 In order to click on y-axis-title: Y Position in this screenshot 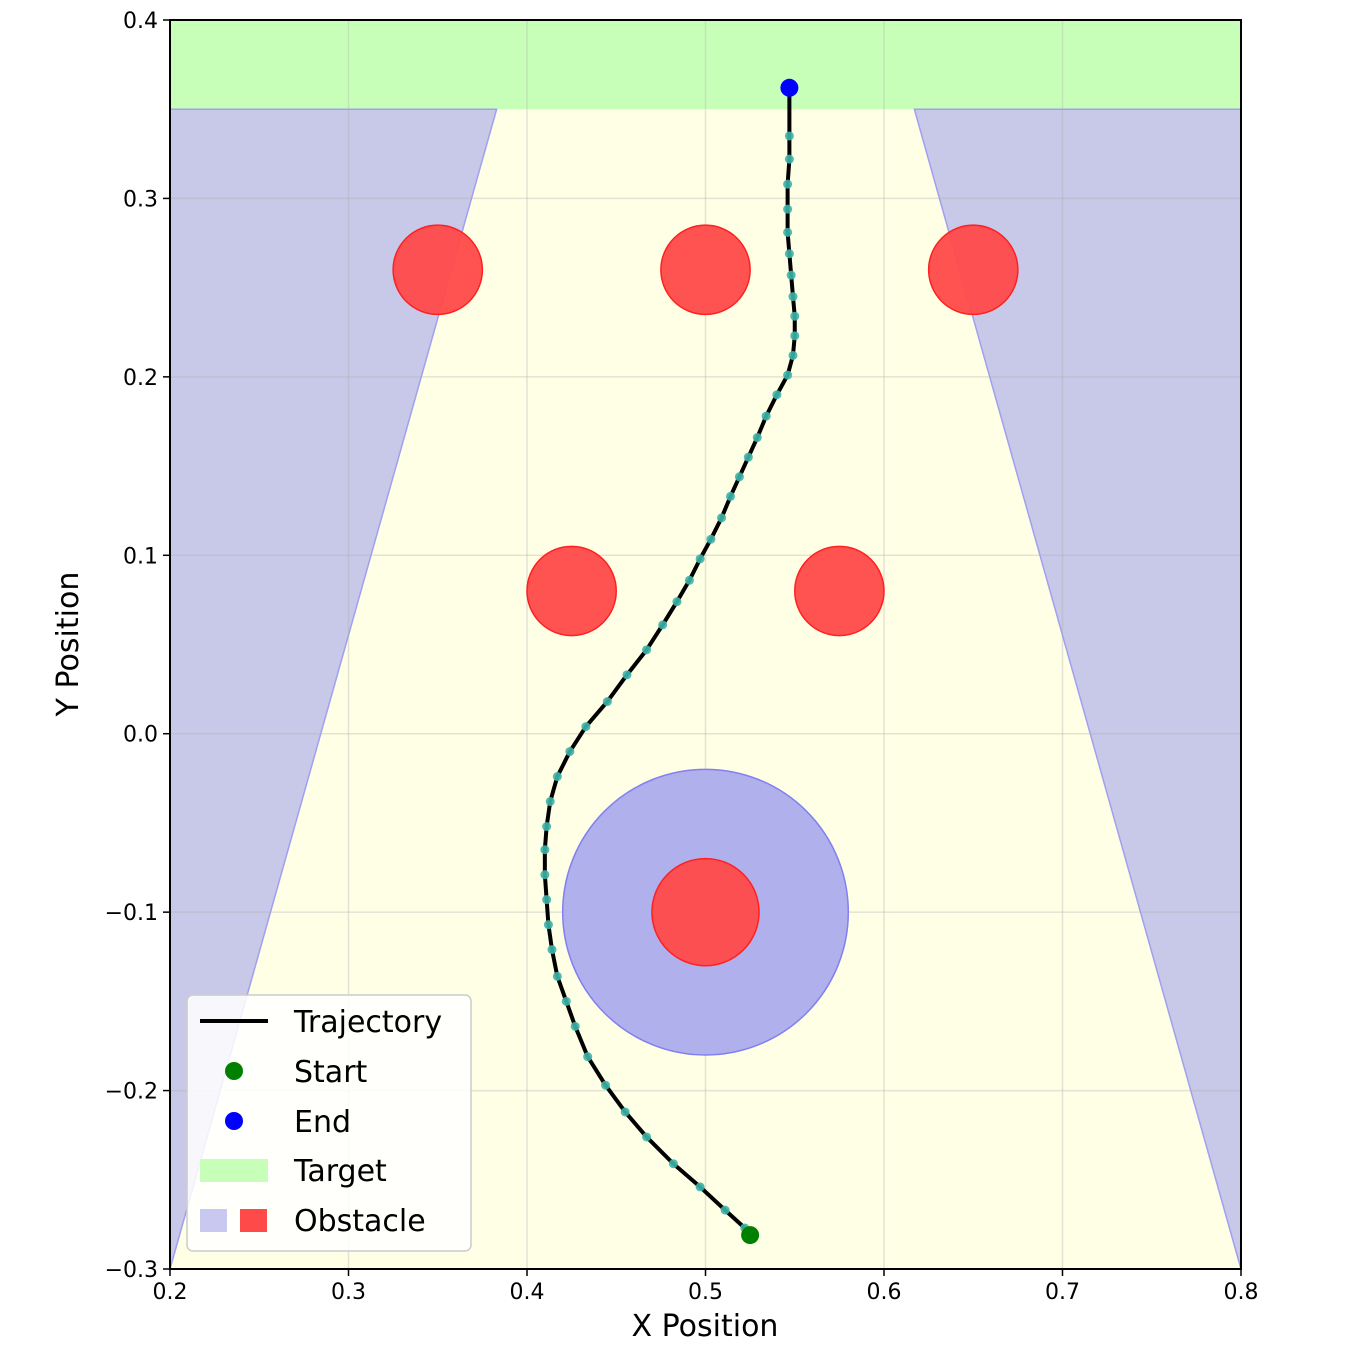, I will do `click(68, 645)`.